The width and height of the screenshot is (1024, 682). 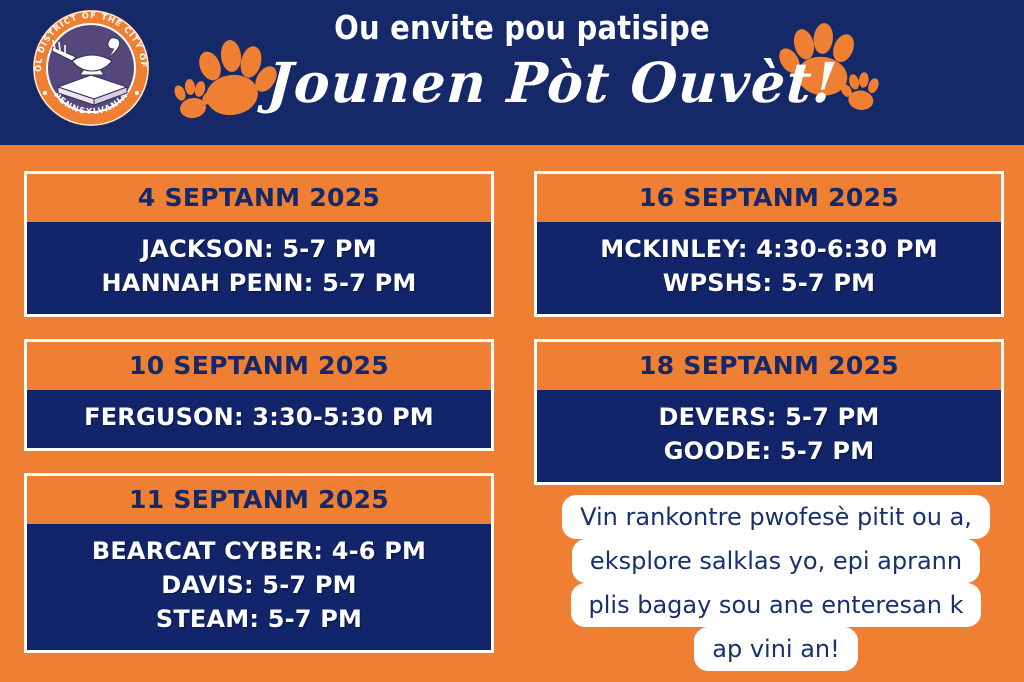 I want to click on event-school-line: HANNAH PENN: 5-7 PM, so click(x=259, y=283).